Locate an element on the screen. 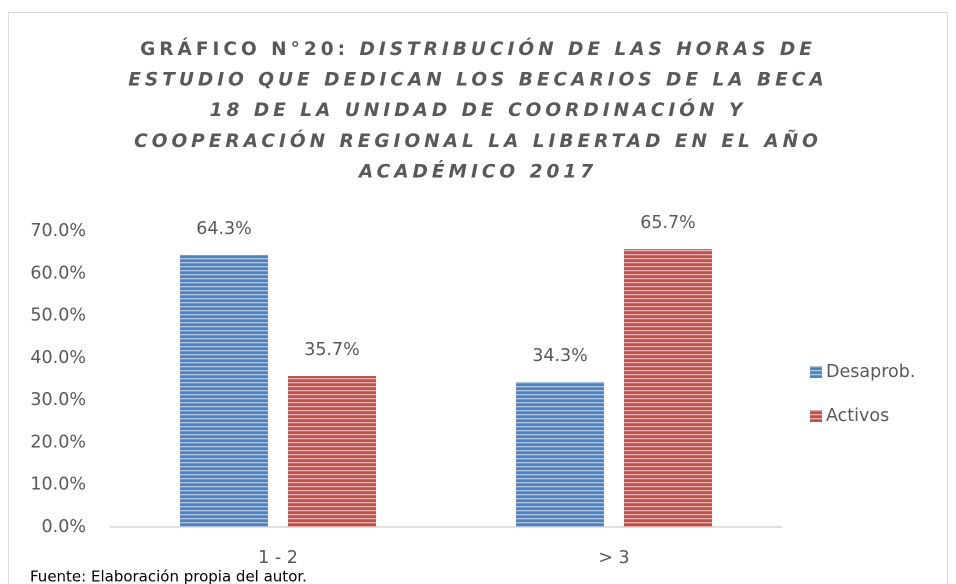 The image size is (956, 584). x-tick-label: 1 - 2 is located at coordinates (278, 558).